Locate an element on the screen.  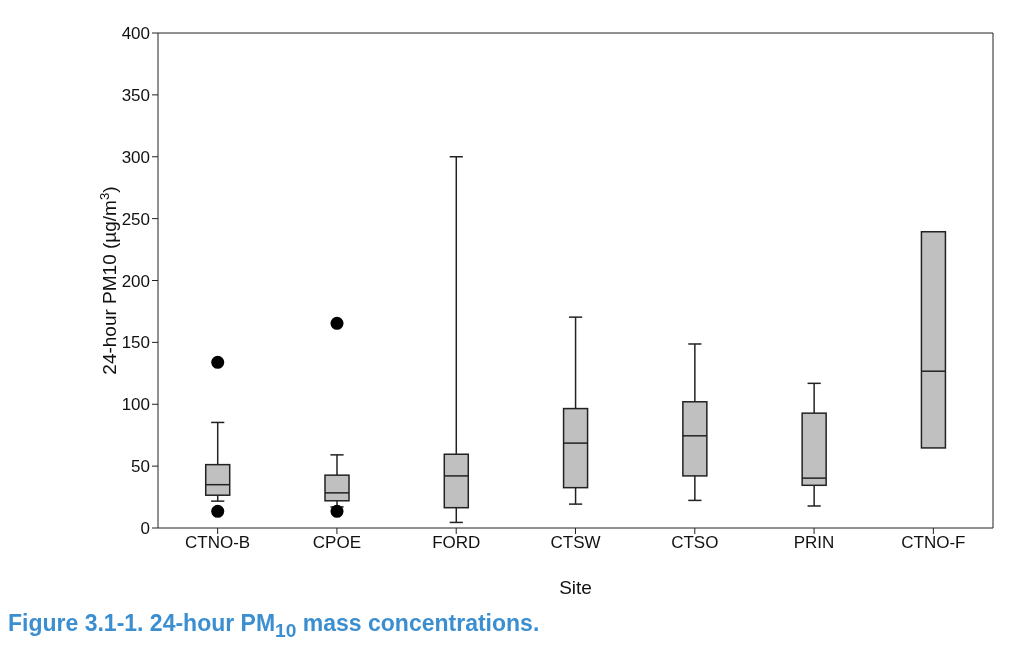
y-tick-label: 50 is located at coordinates (140, 467).